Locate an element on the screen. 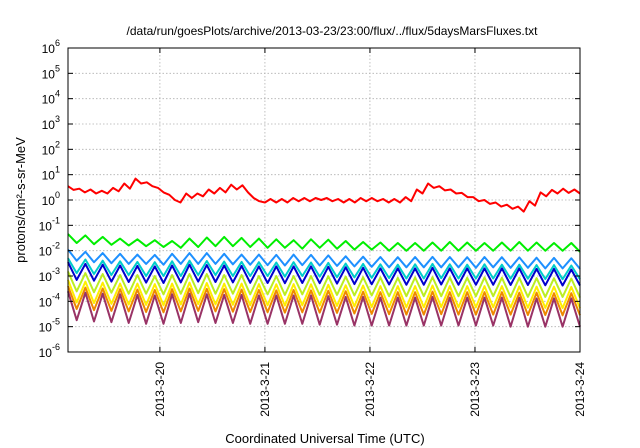 The width and height of the screenshot is (640, 448). y-tick-label: 10⁻¹ is located at coordinates (49, 224).